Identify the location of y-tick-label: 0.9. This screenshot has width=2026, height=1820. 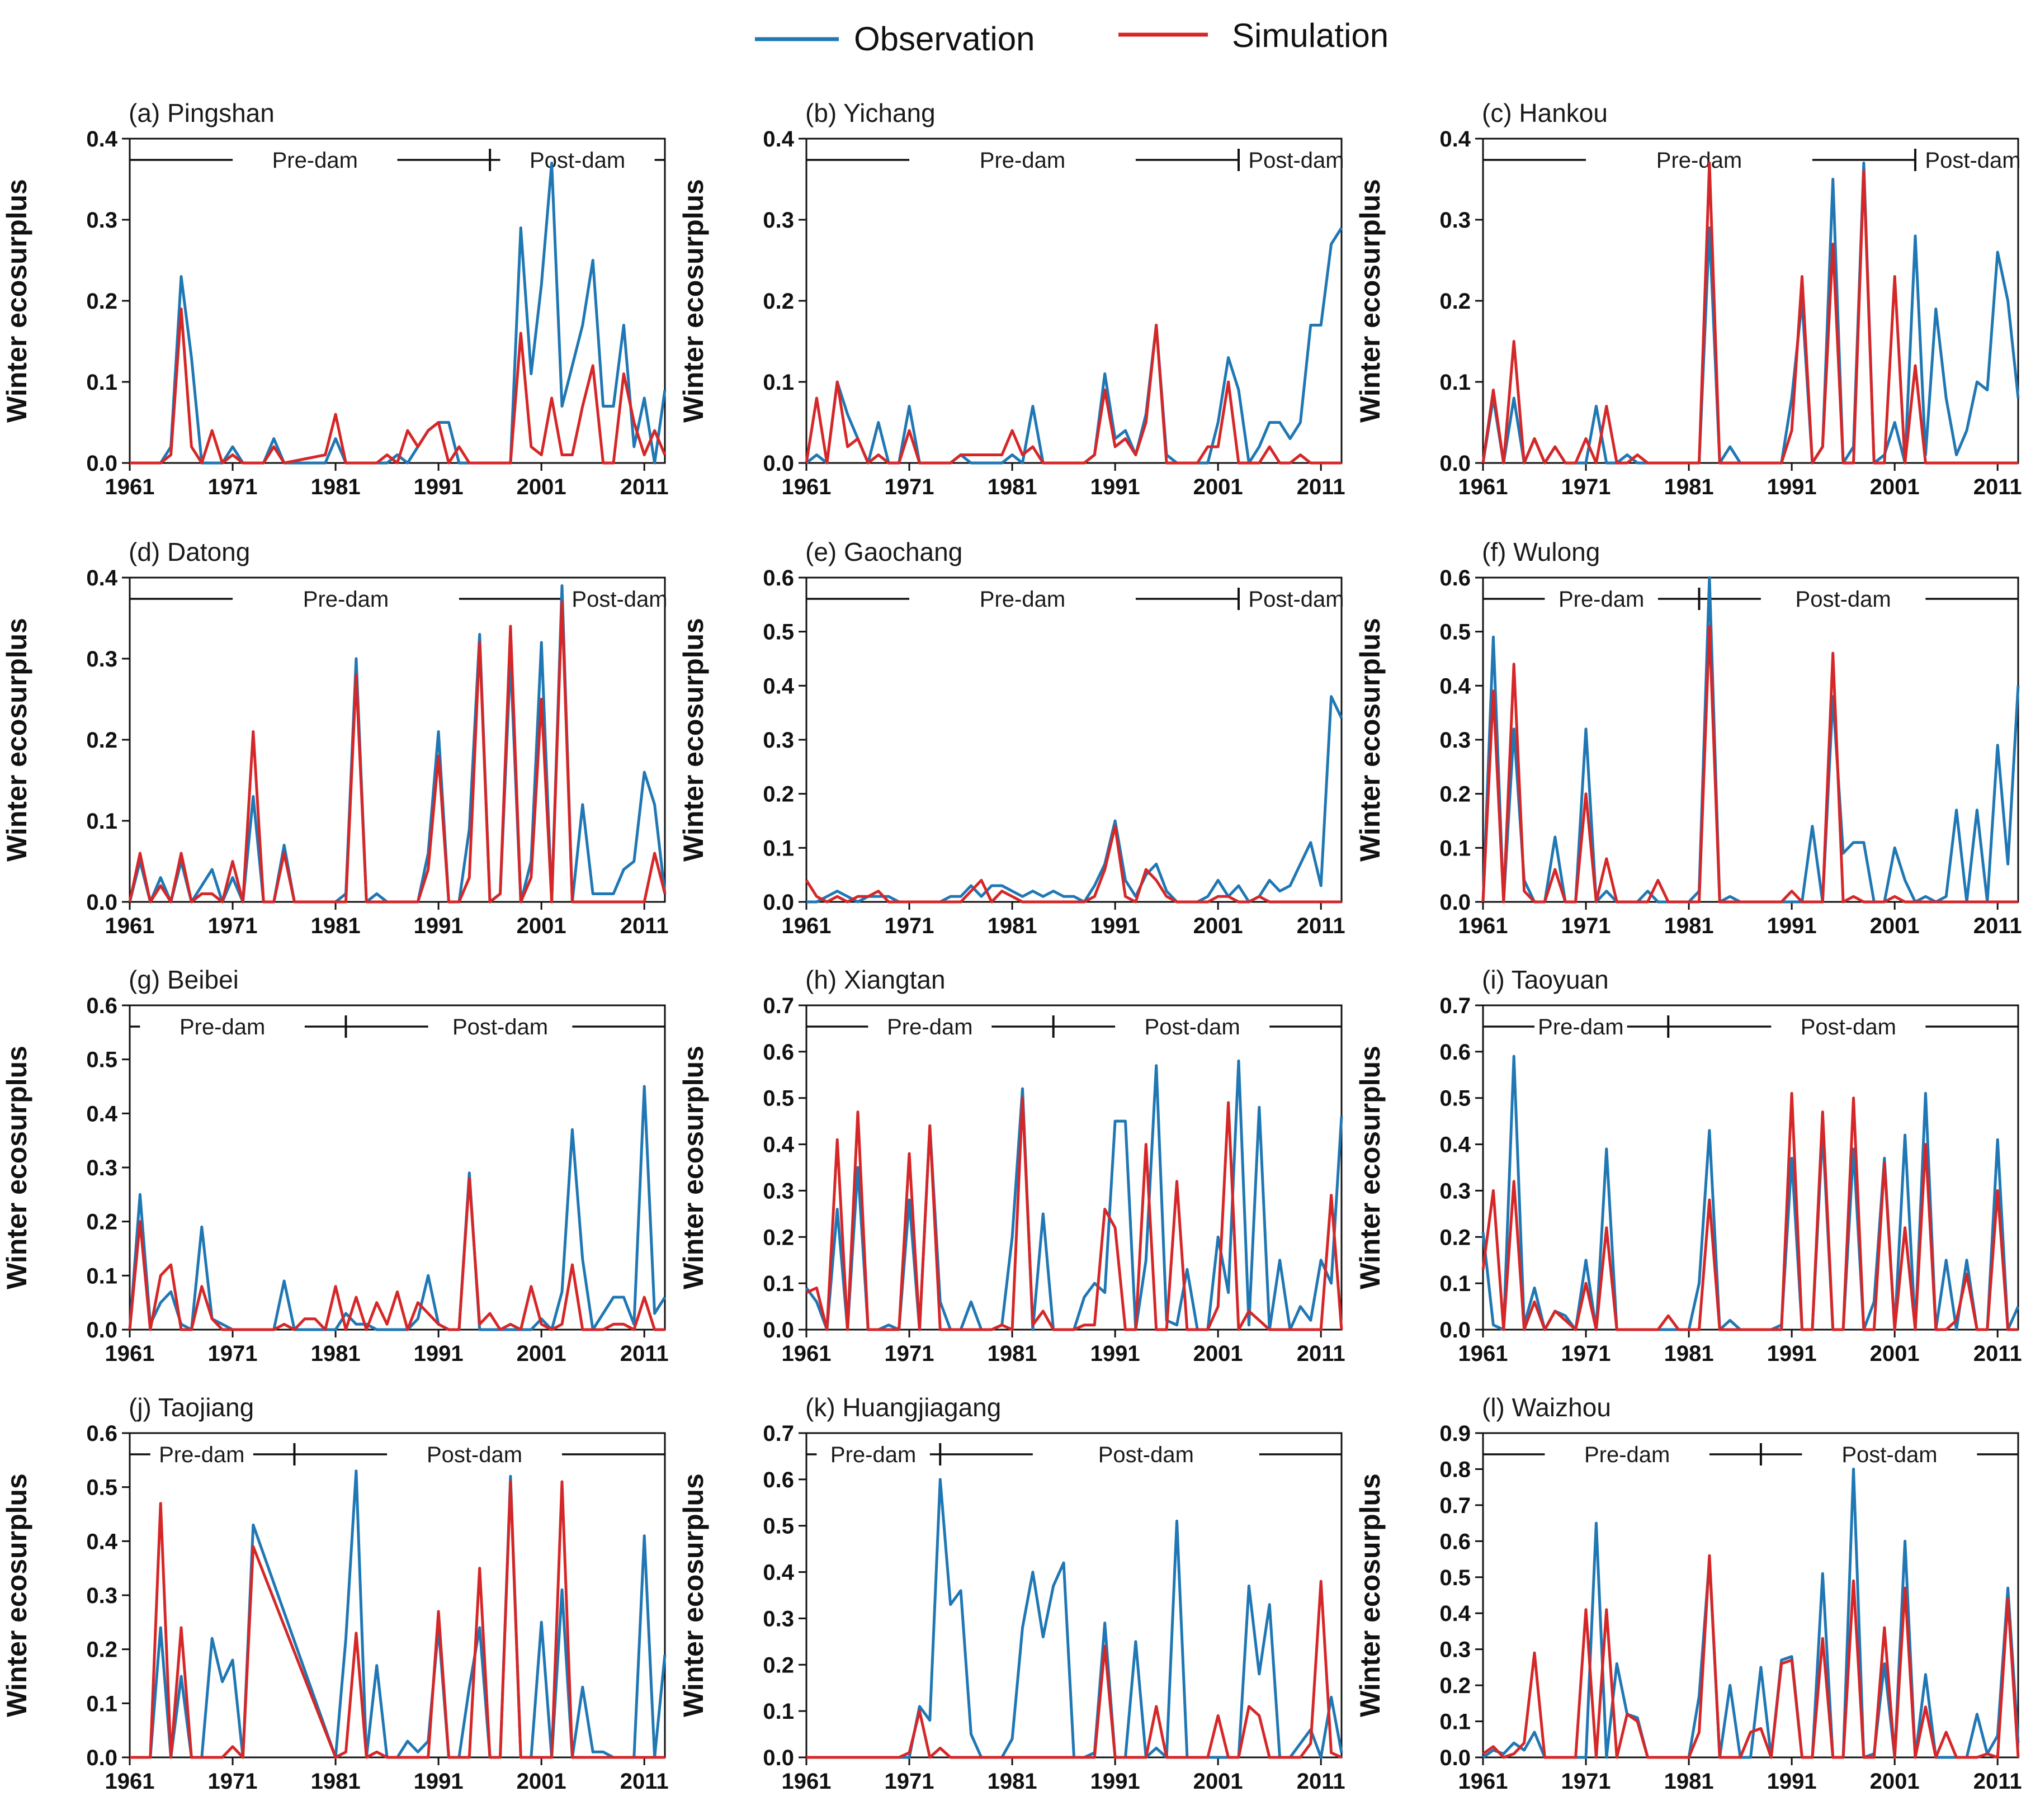
(1455, 1433).